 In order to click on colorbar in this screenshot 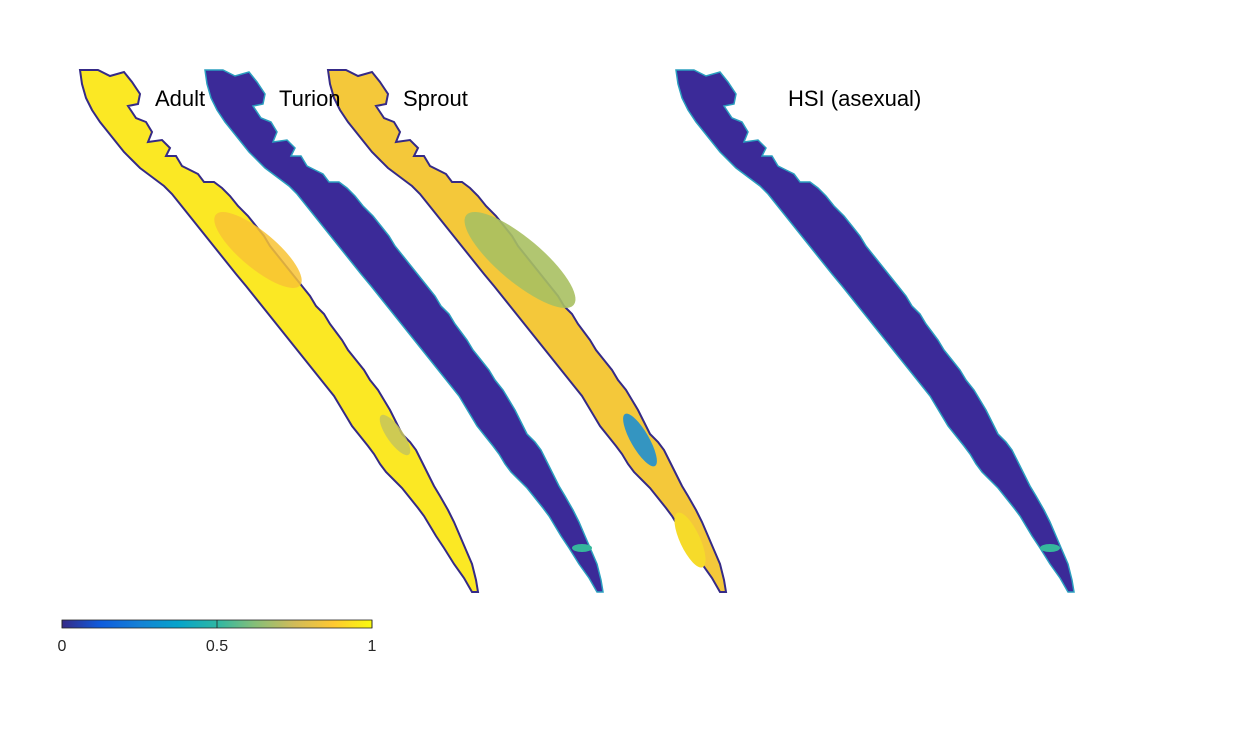, I will do `click(217, 624)`.